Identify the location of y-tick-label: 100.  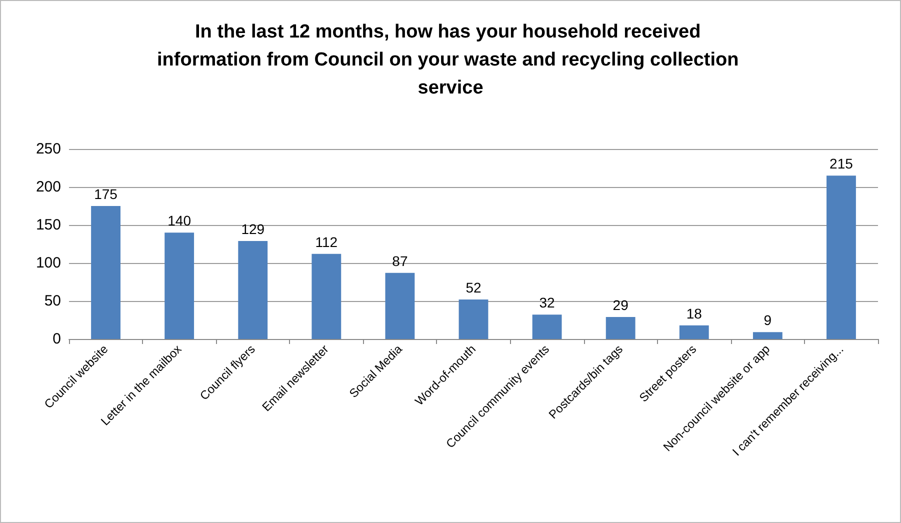
(48, 263).